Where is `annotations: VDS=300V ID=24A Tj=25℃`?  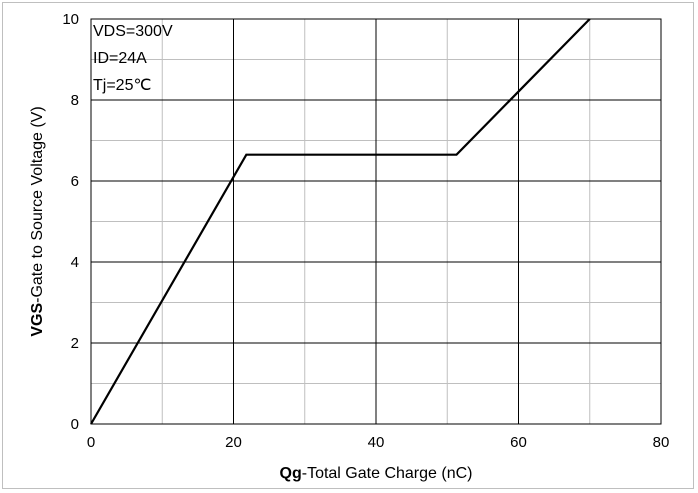
annotations: VDS=300V ID=24A Tj=25℃ is located at coordinates (133, 58).